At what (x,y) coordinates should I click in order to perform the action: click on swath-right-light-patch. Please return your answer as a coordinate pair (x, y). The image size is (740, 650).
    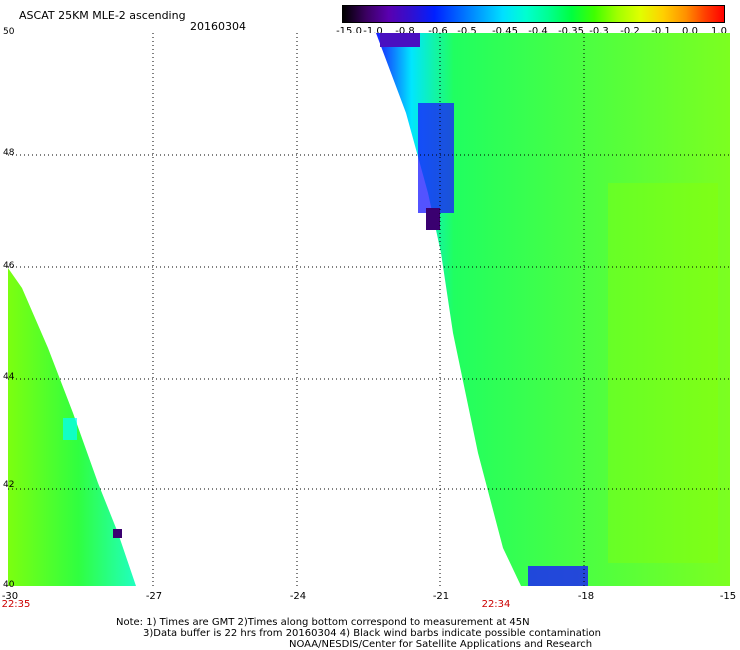
    Looking at the image, I should click on (663, 373).